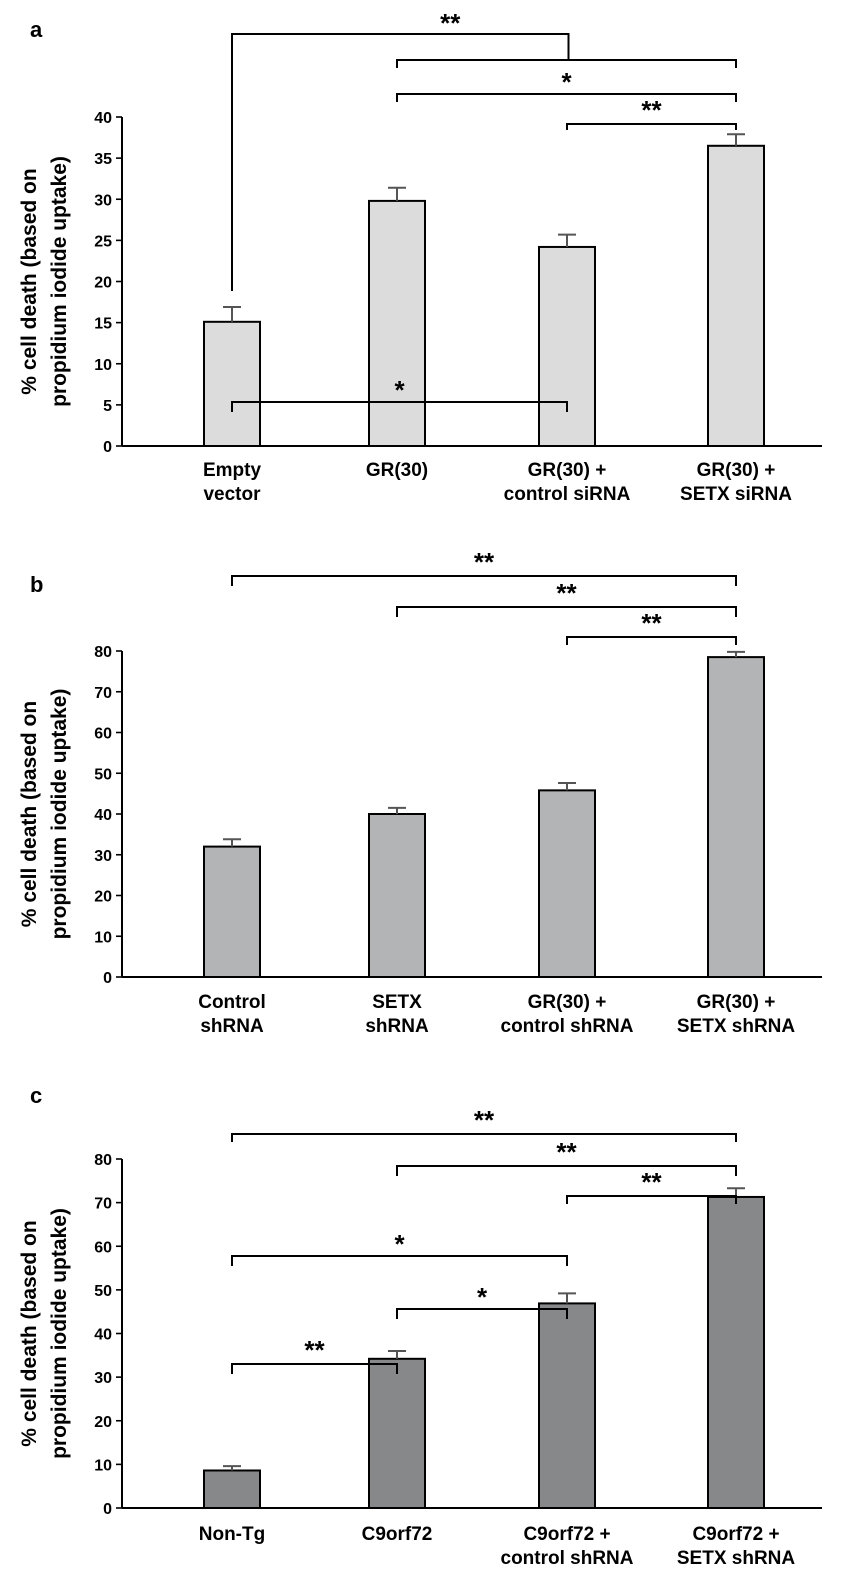 This screenshot has width=843, height=1581. I want to click on y-tick-label: 15, so click(103, 324).